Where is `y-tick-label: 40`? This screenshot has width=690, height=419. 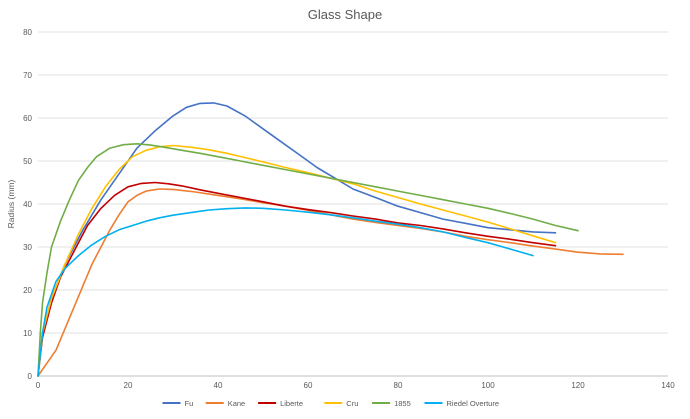 y-tick-label: 40 is located at coordinates (27, 204).